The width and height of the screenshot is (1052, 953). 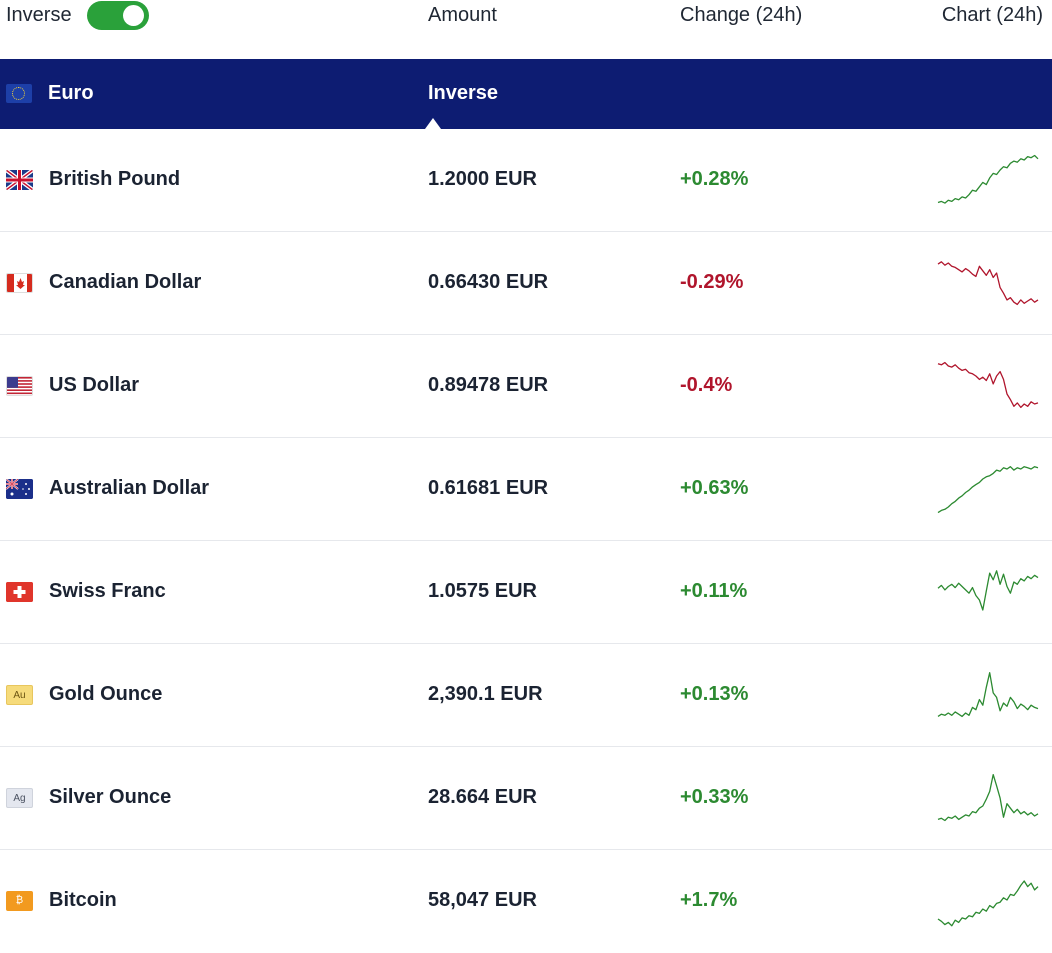 What do you see at coordinates (19, 93) in the screenshot?
I see `eu-flag-icon` at bounding box center [19, 93].